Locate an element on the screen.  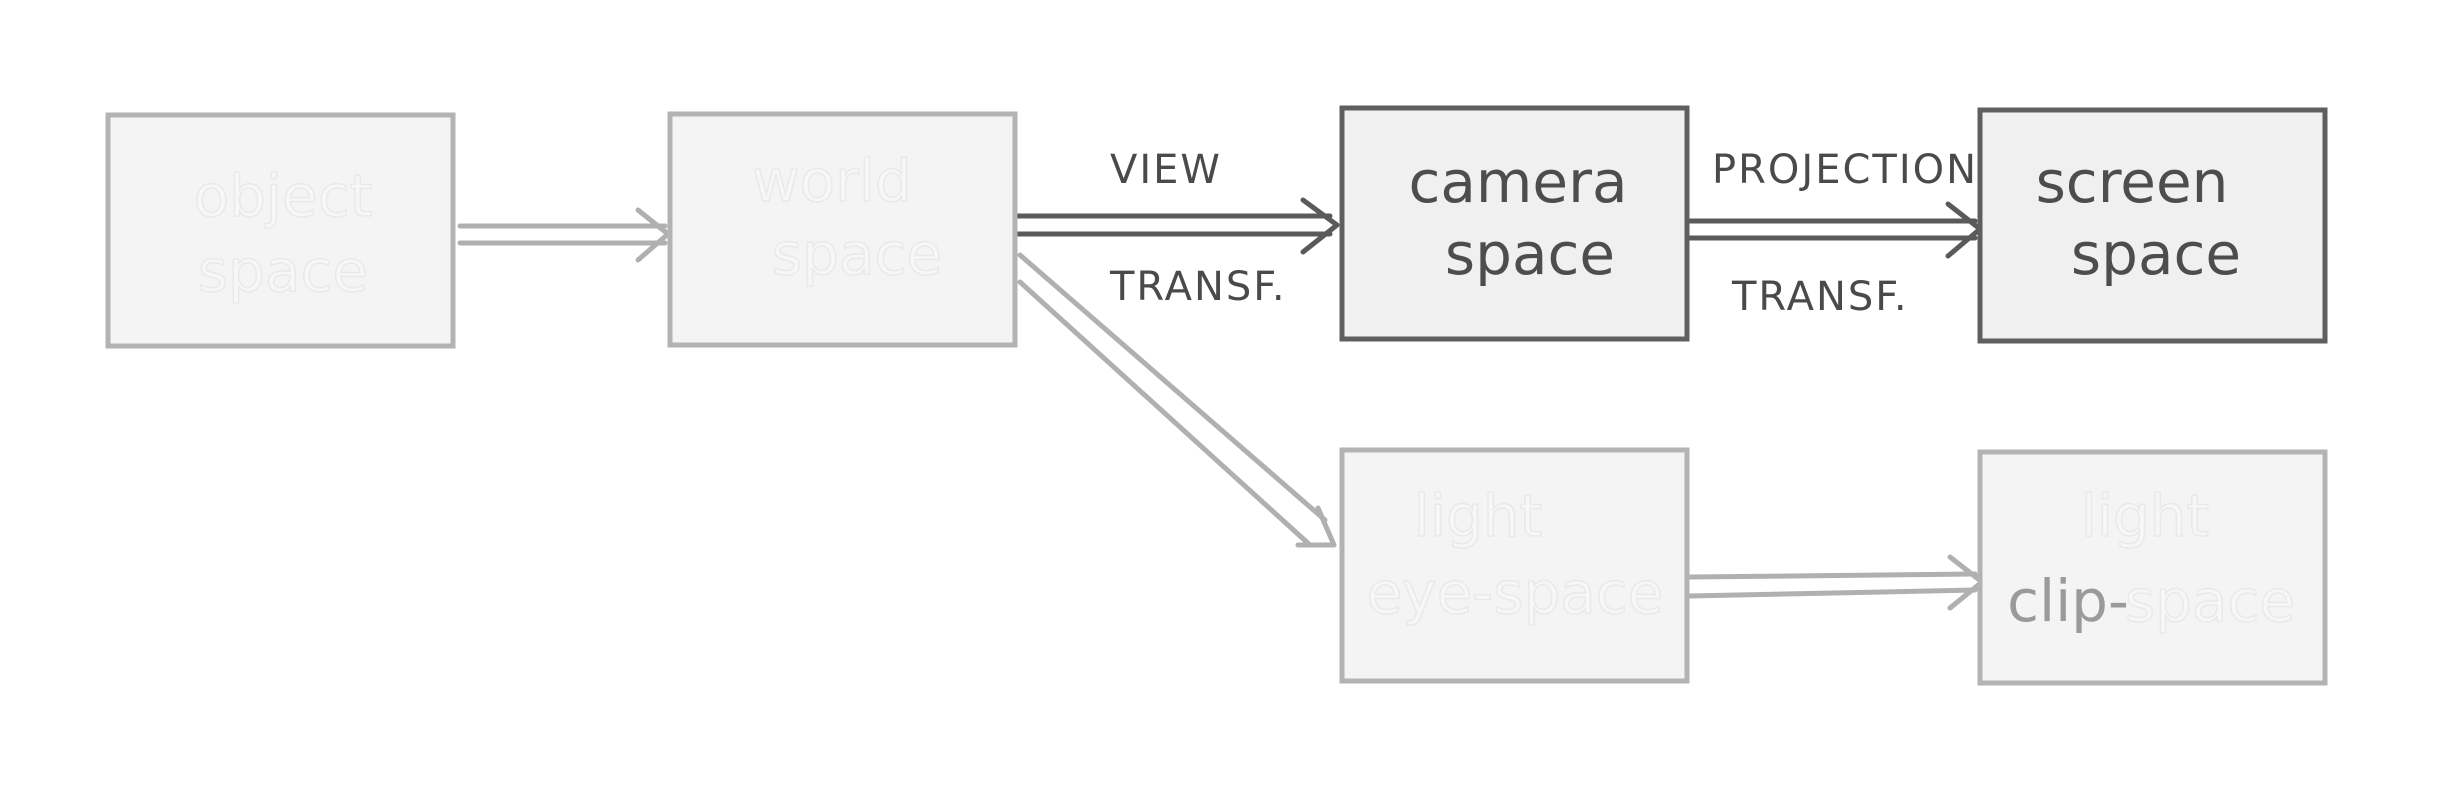
view-transform-label-top: VIEW is located at coordinates (1166, 170).